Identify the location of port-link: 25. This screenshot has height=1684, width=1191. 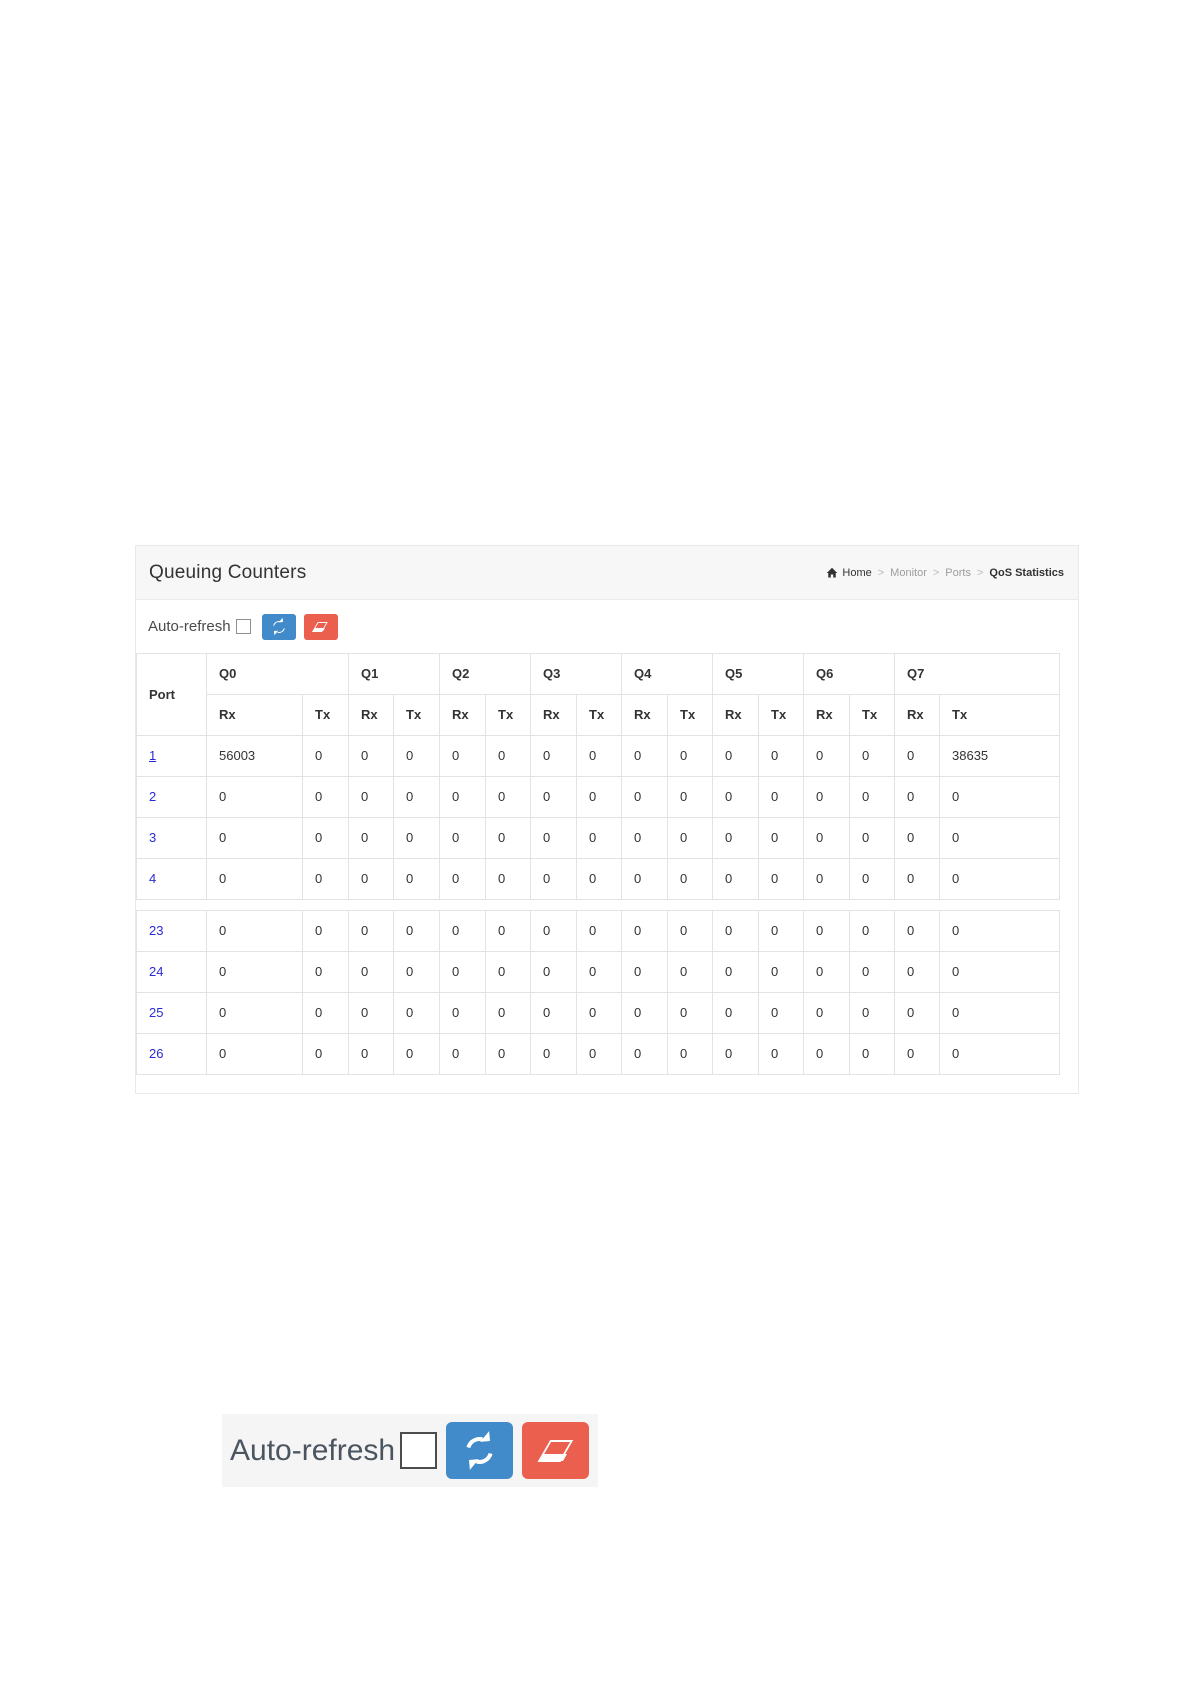
(156, 1012).